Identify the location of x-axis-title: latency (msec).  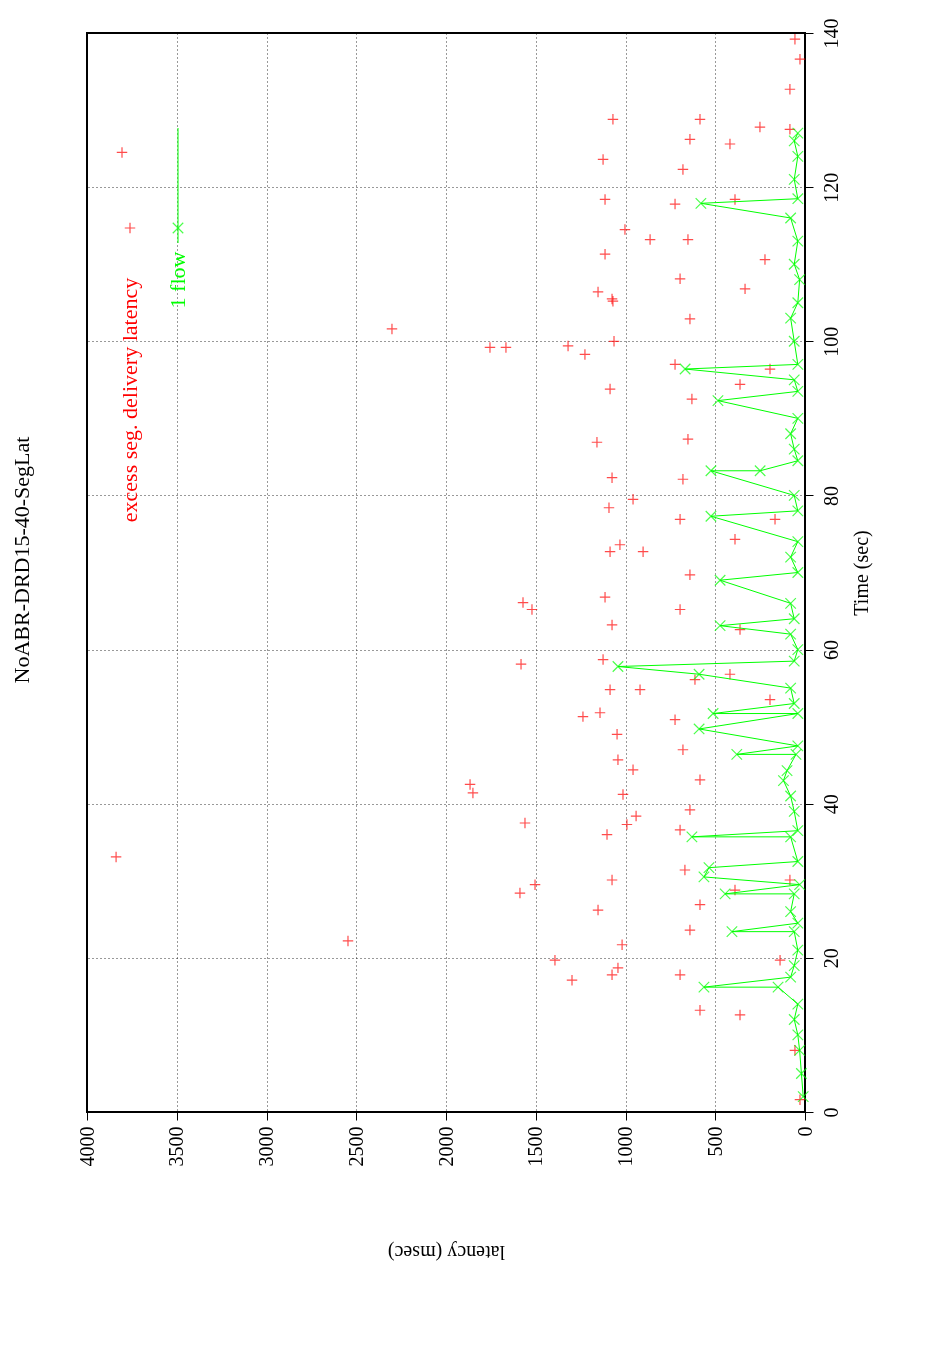
(446, 1252).